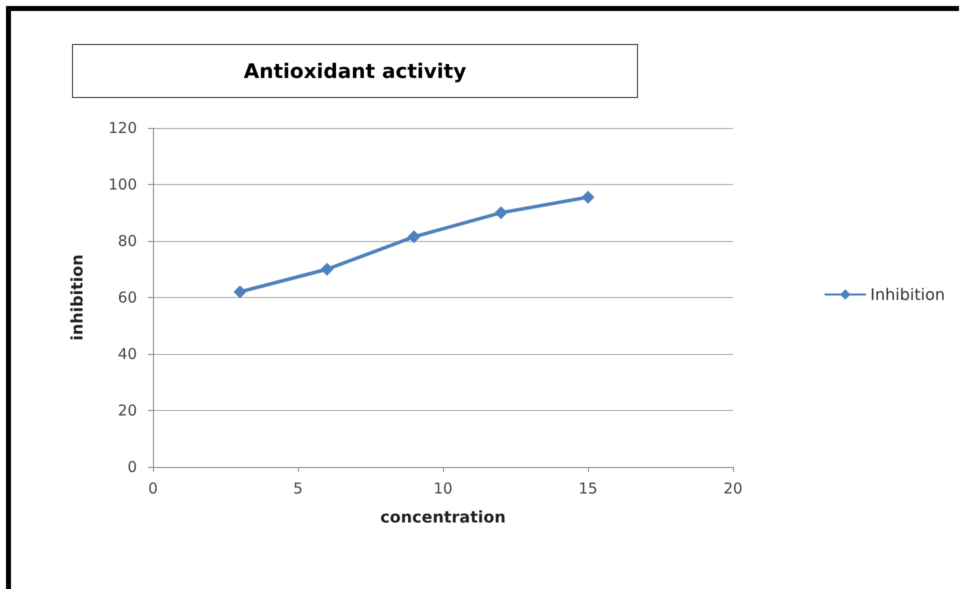 The image size is (965, 589). I want to click on y-axis-title: inhibition, so click(77, 297).